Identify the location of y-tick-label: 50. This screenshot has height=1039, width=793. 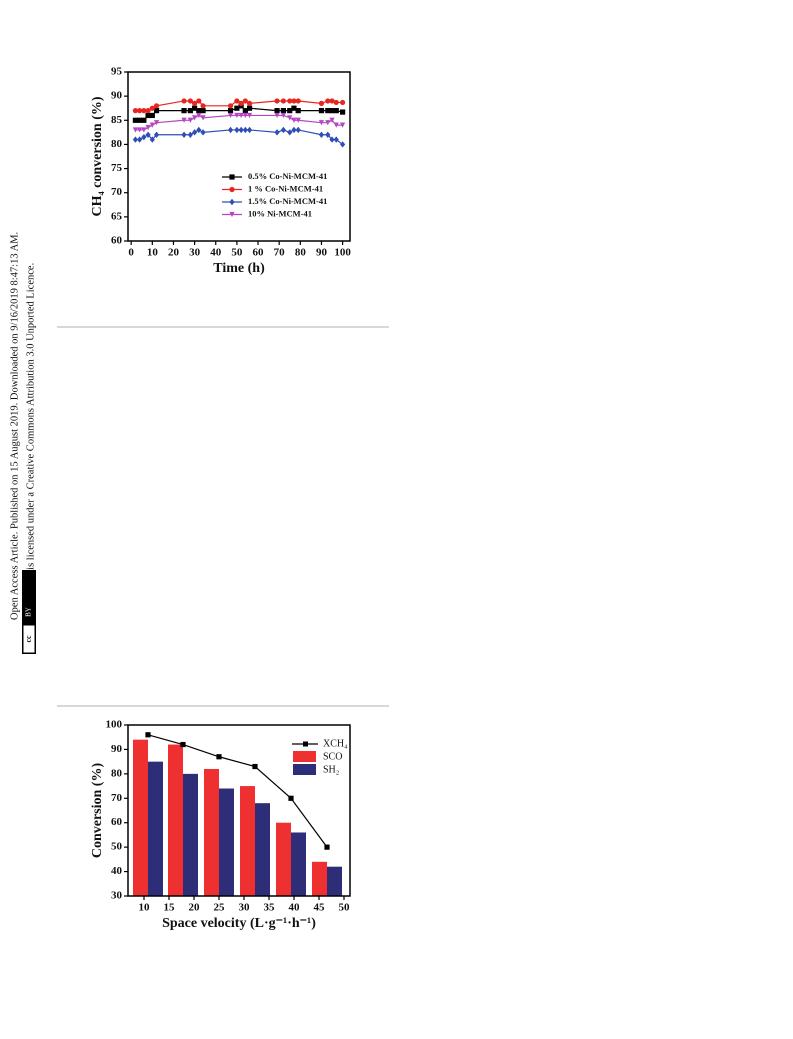
(117, 847).